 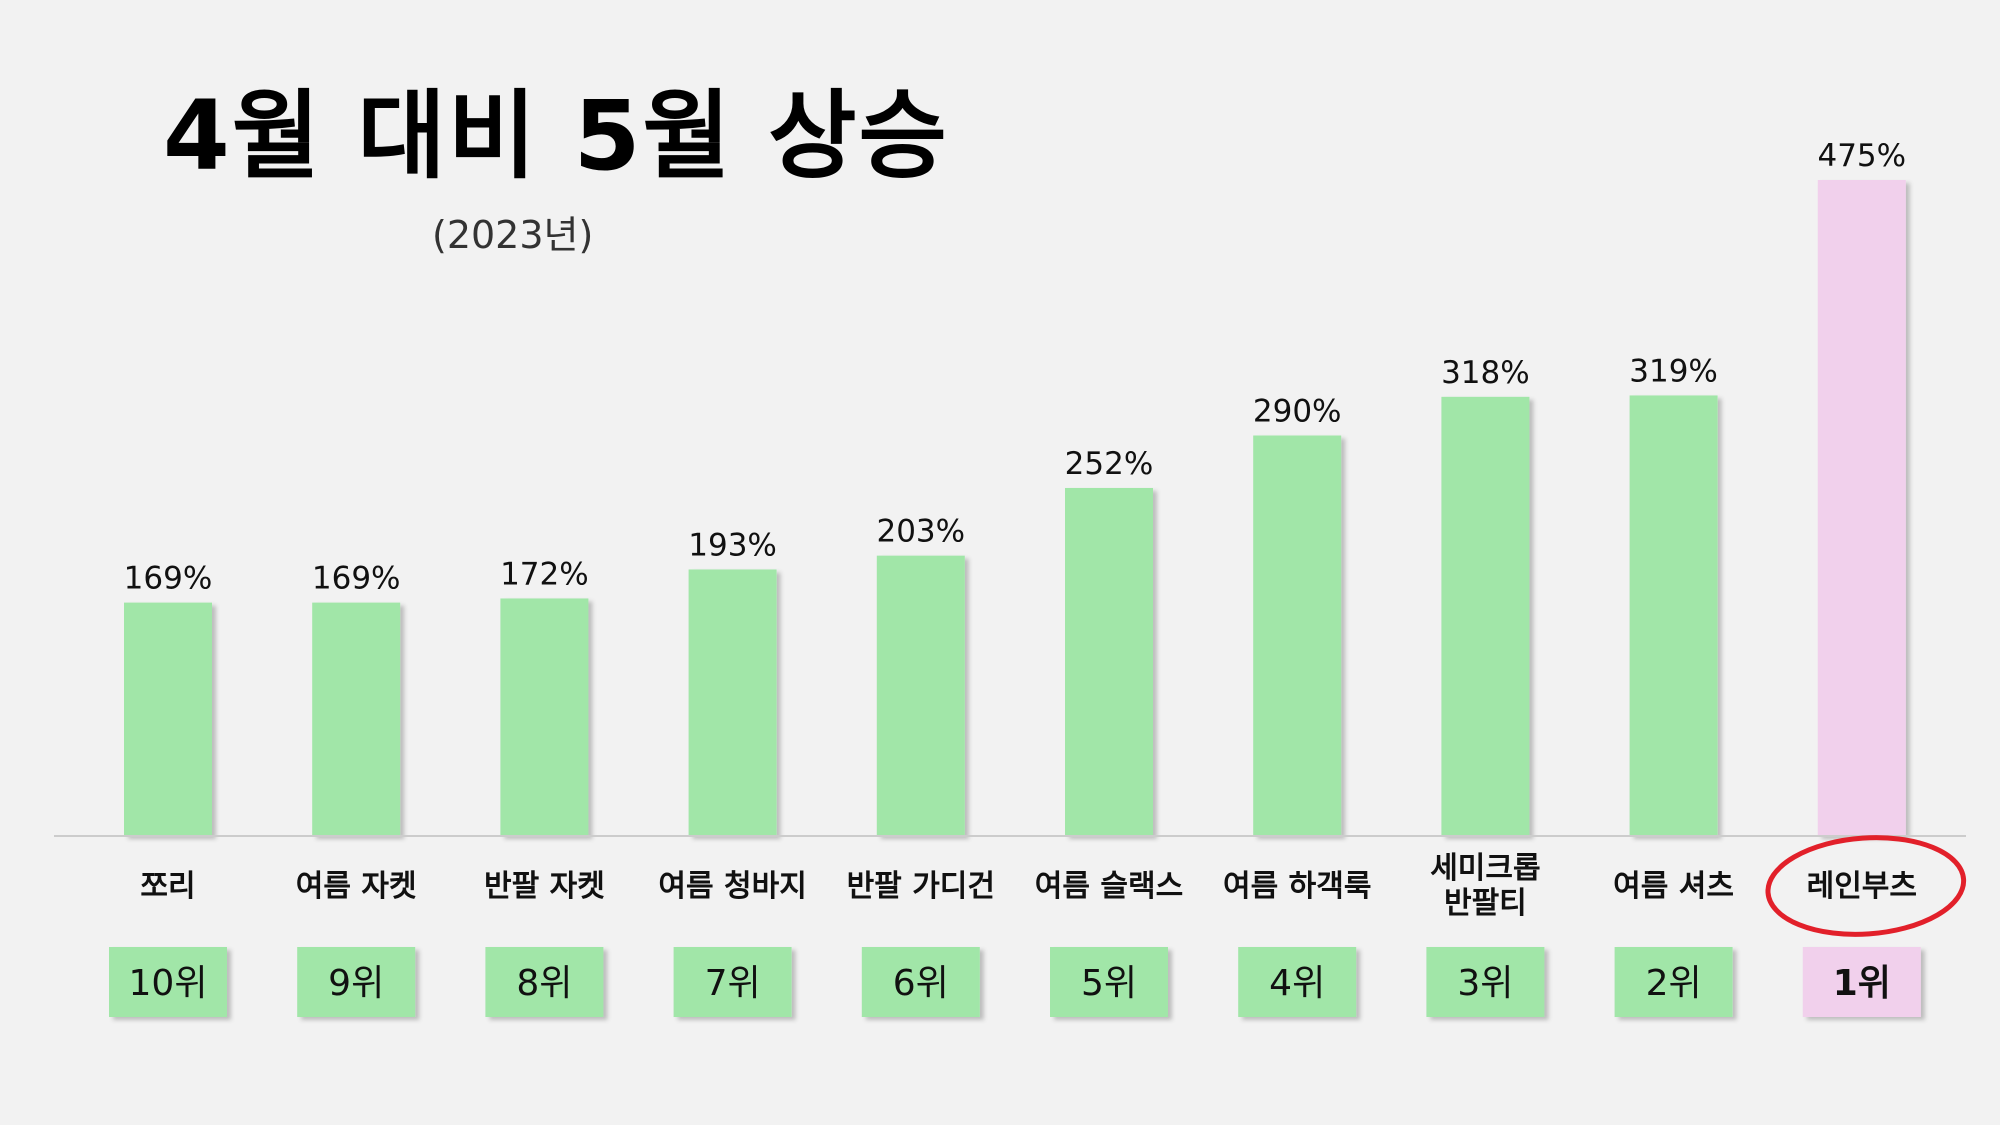 I want to click on category-label-2: 여름 자켓, so click(x=356, y=886).